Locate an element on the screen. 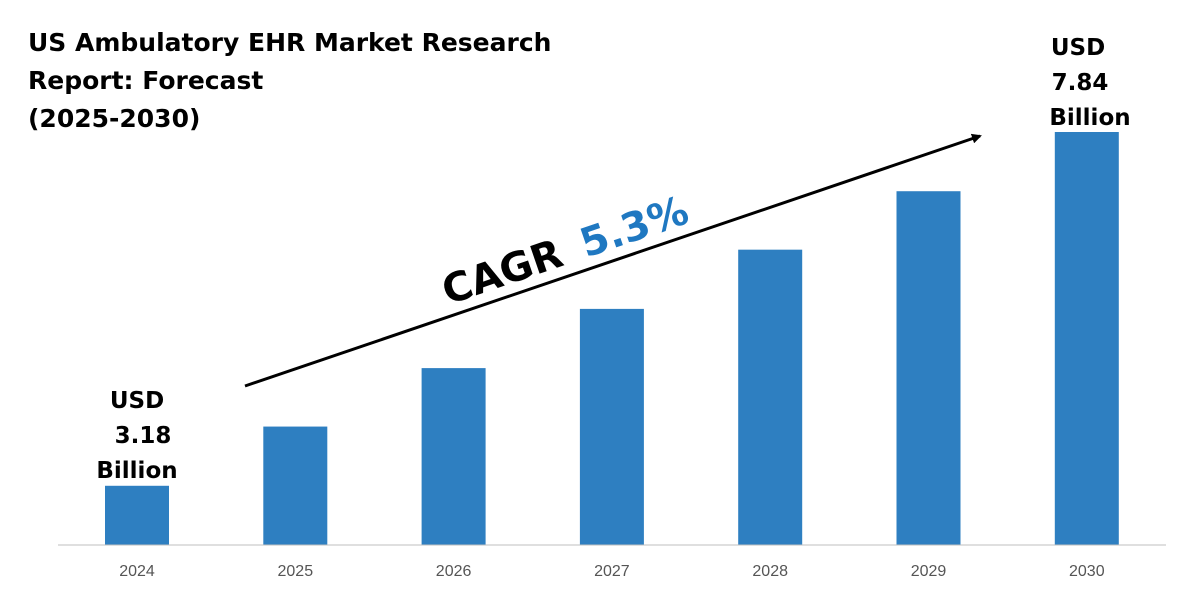 Image resolution: width=1200 pixels, height=600 pixels. bar-2030 is located at coordinates (1086, 338).